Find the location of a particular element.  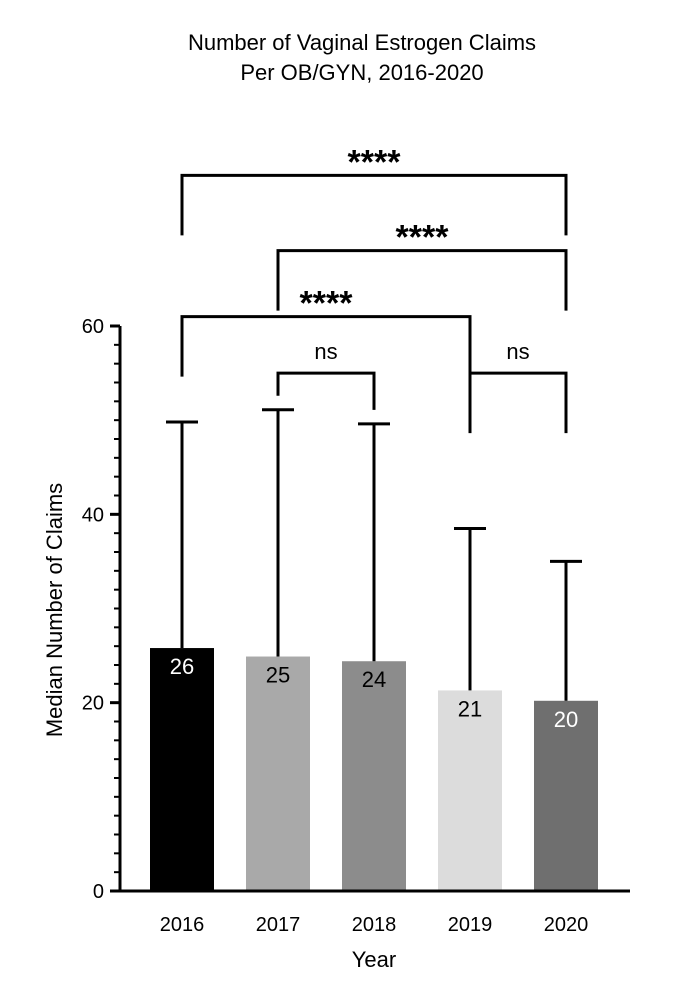

bar-2017 is located at coordinates (278, 773).